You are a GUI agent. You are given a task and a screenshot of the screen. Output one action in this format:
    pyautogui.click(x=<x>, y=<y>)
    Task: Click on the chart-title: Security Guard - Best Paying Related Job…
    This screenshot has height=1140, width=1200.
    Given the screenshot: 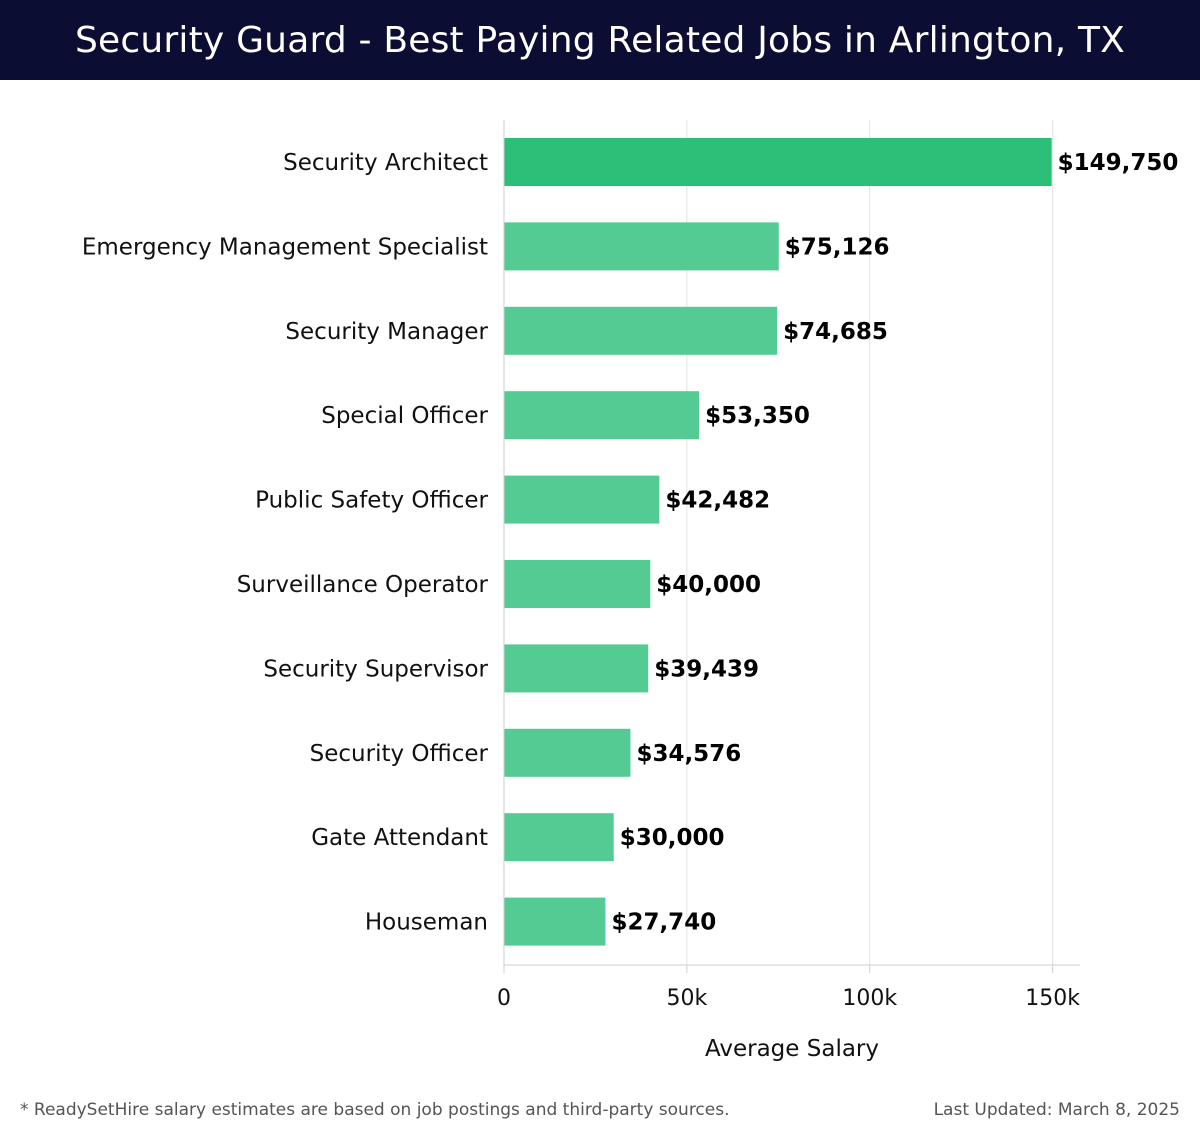 What is the action you would take?
    pyautogui.click(x=600, y=40)
    